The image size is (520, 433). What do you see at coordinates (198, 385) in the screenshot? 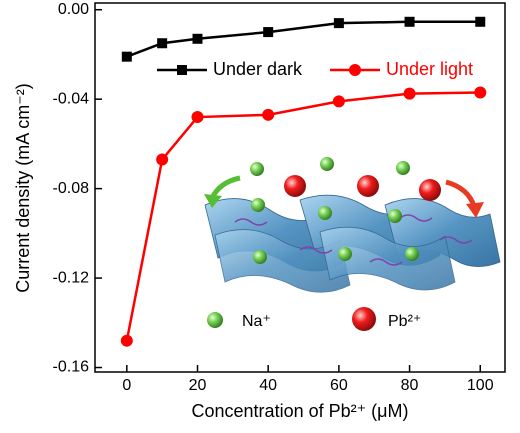
I see `x-tick-label: 20` at bounding box center [198, 385].